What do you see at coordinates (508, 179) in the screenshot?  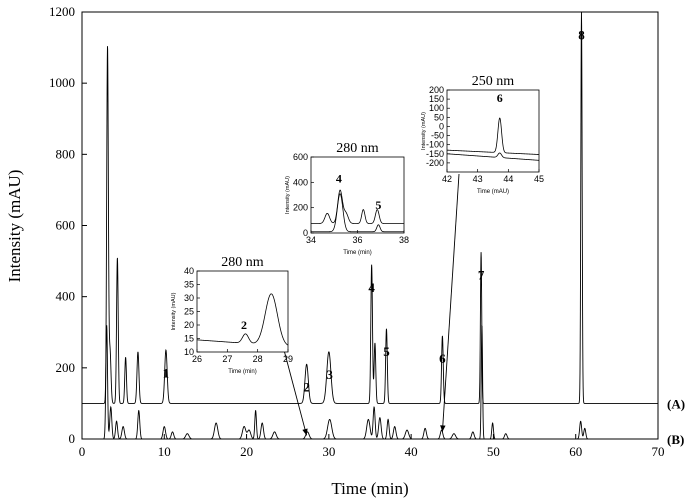 I see `inset-x-tick-label: 44` at bounding box center [508, 179].